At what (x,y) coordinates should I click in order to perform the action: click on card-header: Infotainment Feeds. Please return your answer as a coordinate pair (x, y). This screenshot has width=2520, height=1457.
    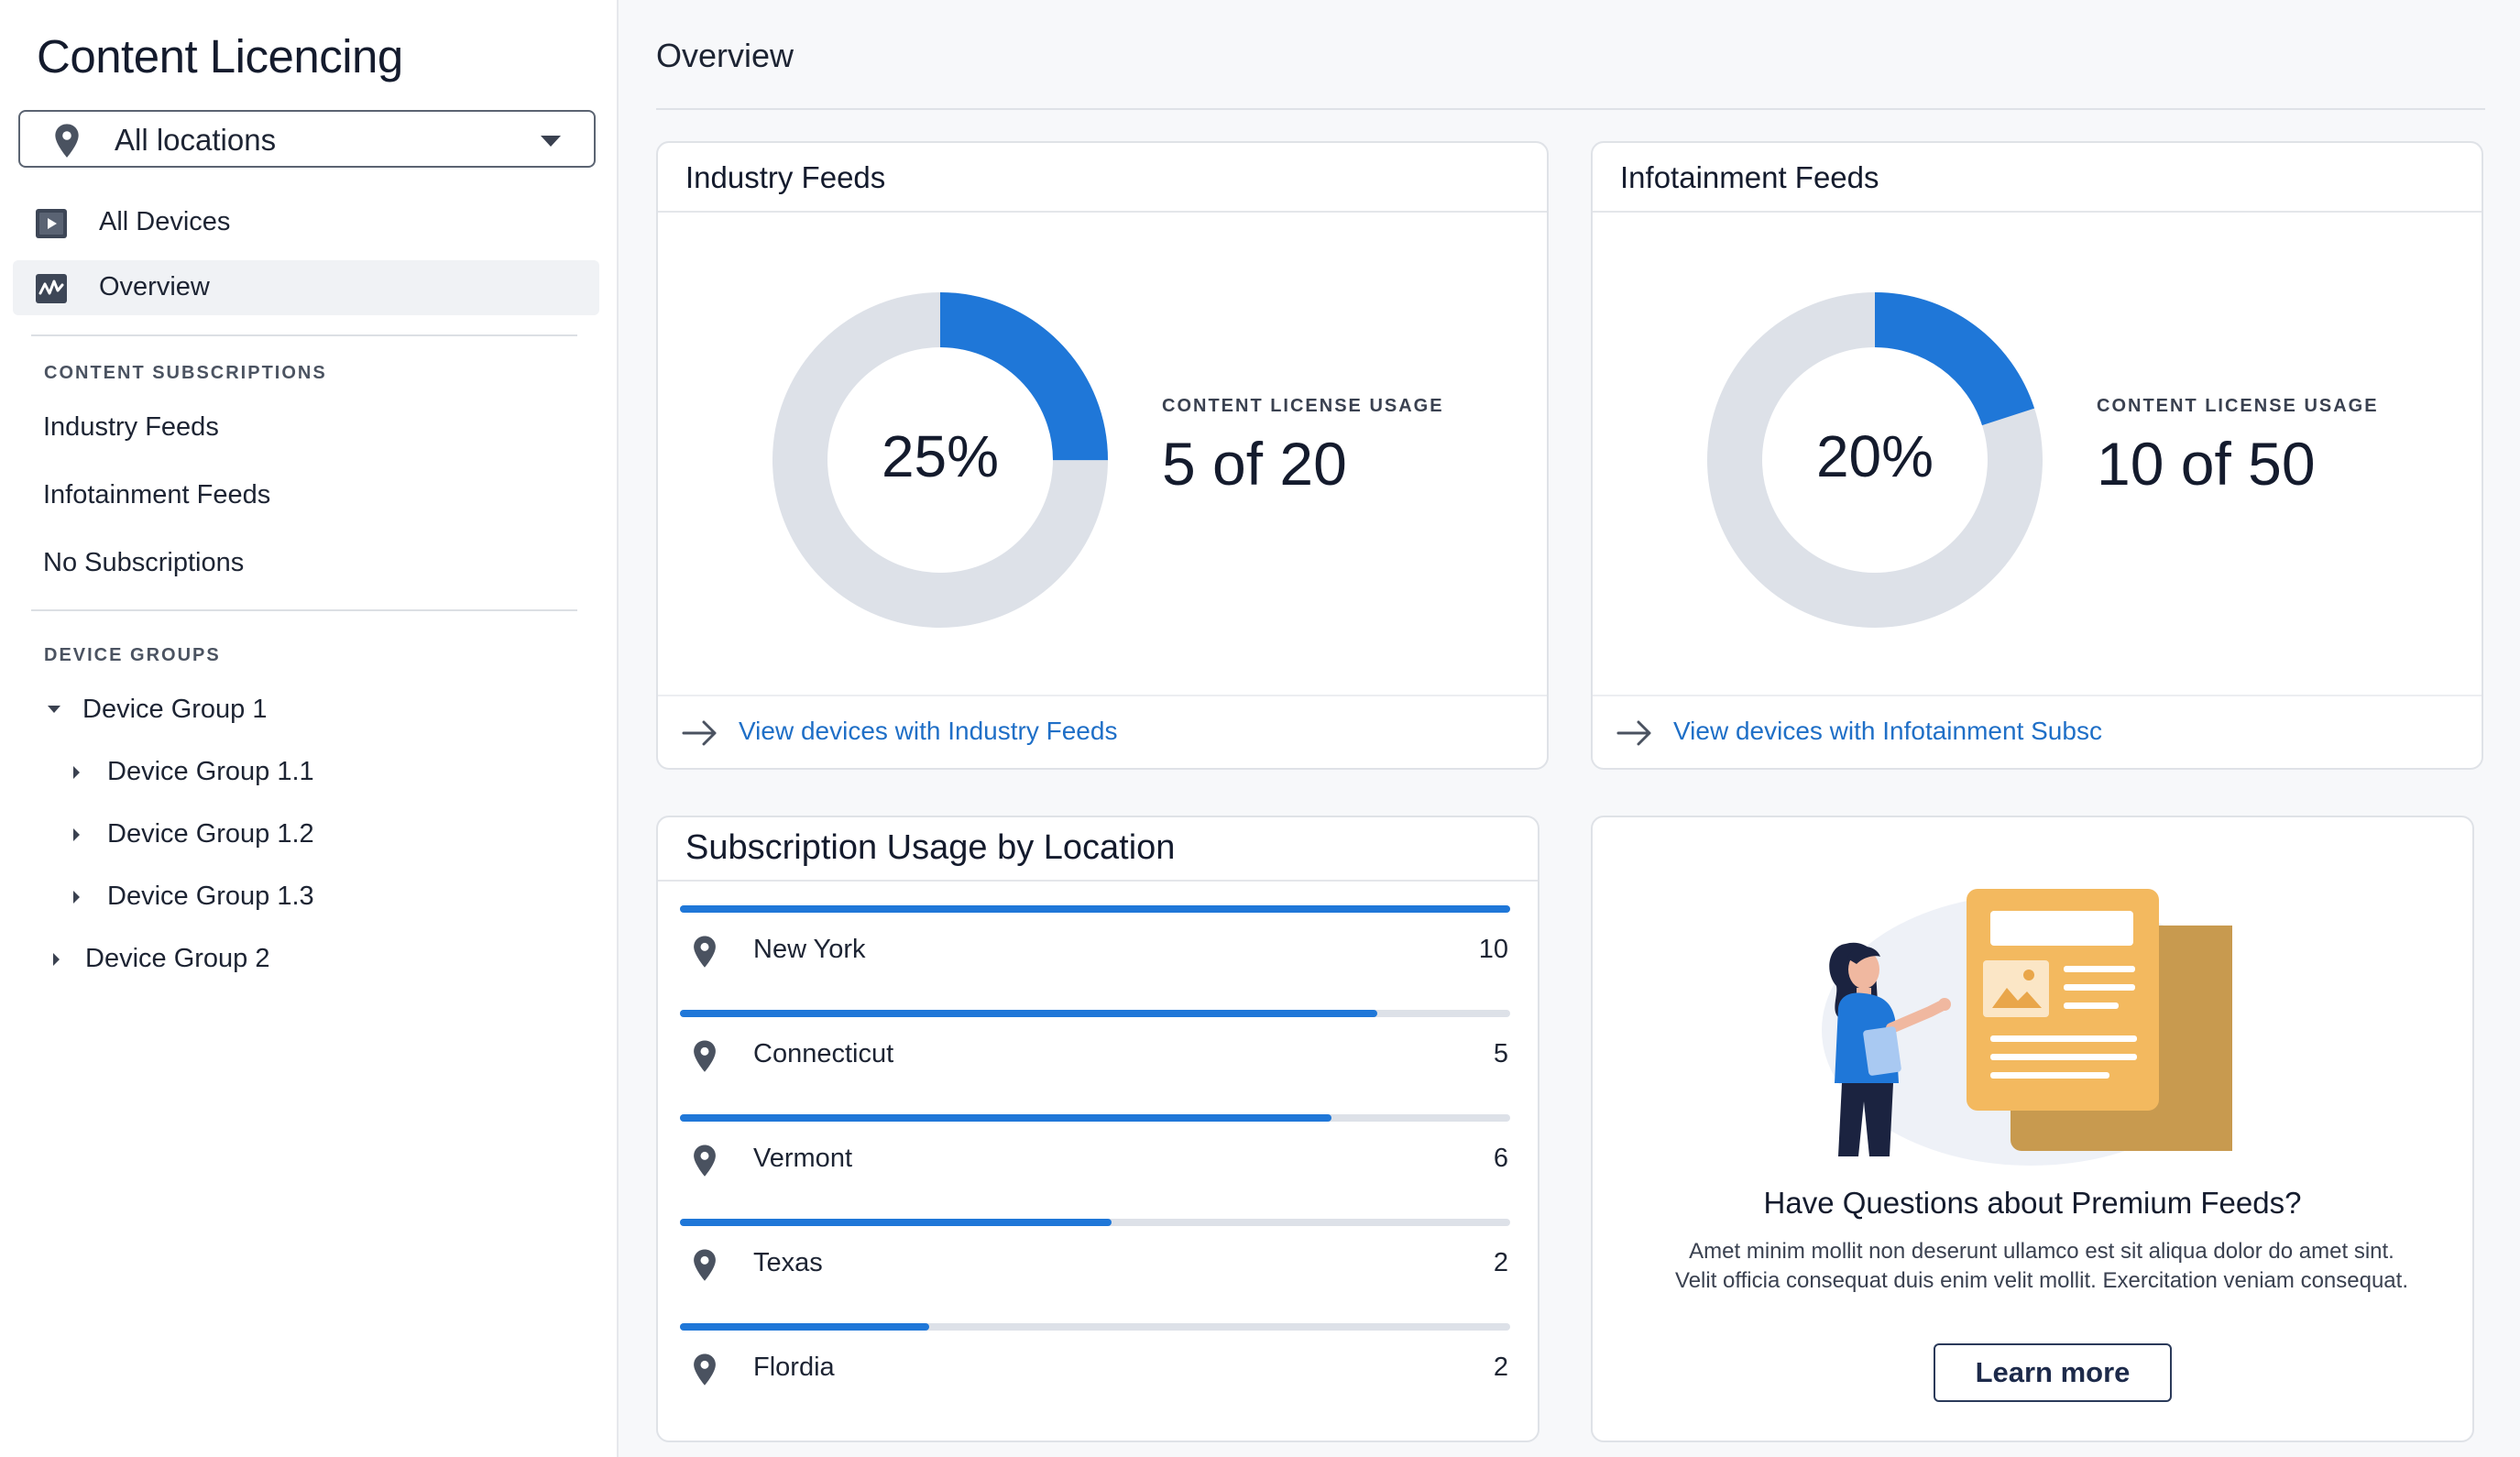
    Looking at the image, I should click on (2037, 178).